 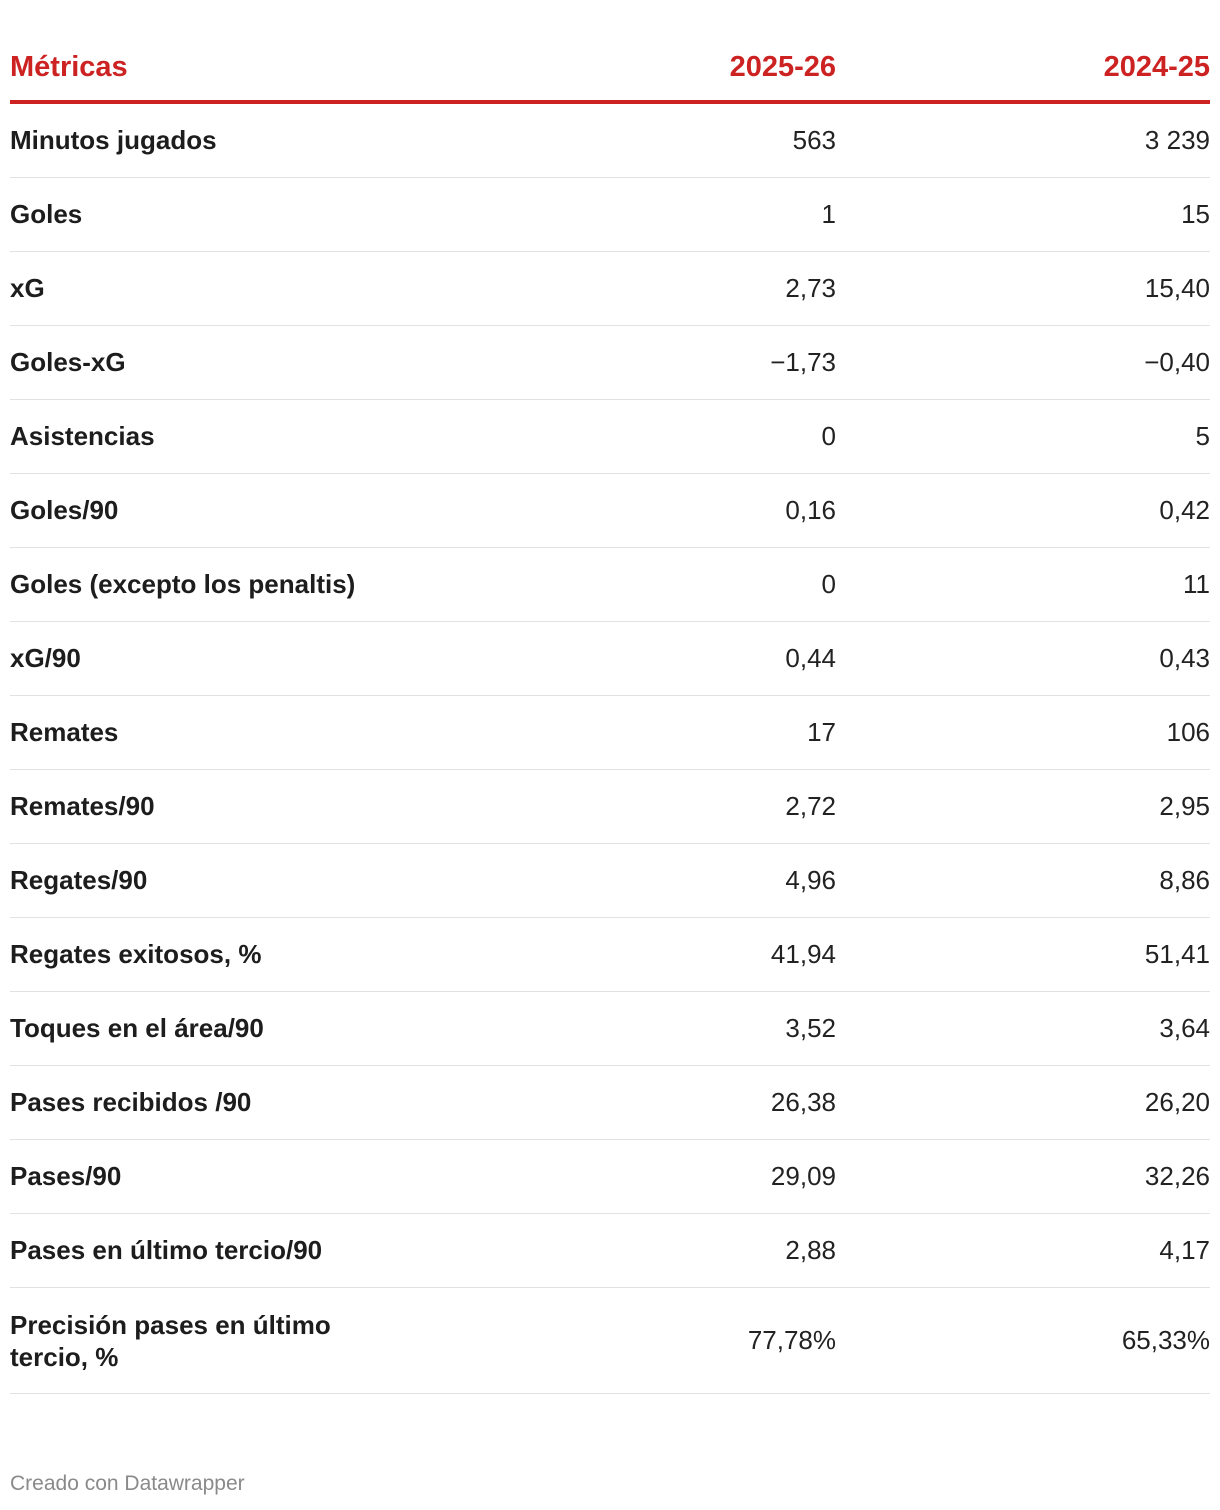 What do you see at coordinates (1023, 954) in the screenshot?
I see `value-2024-25: 51,41` at bounding box center [1023, 954].